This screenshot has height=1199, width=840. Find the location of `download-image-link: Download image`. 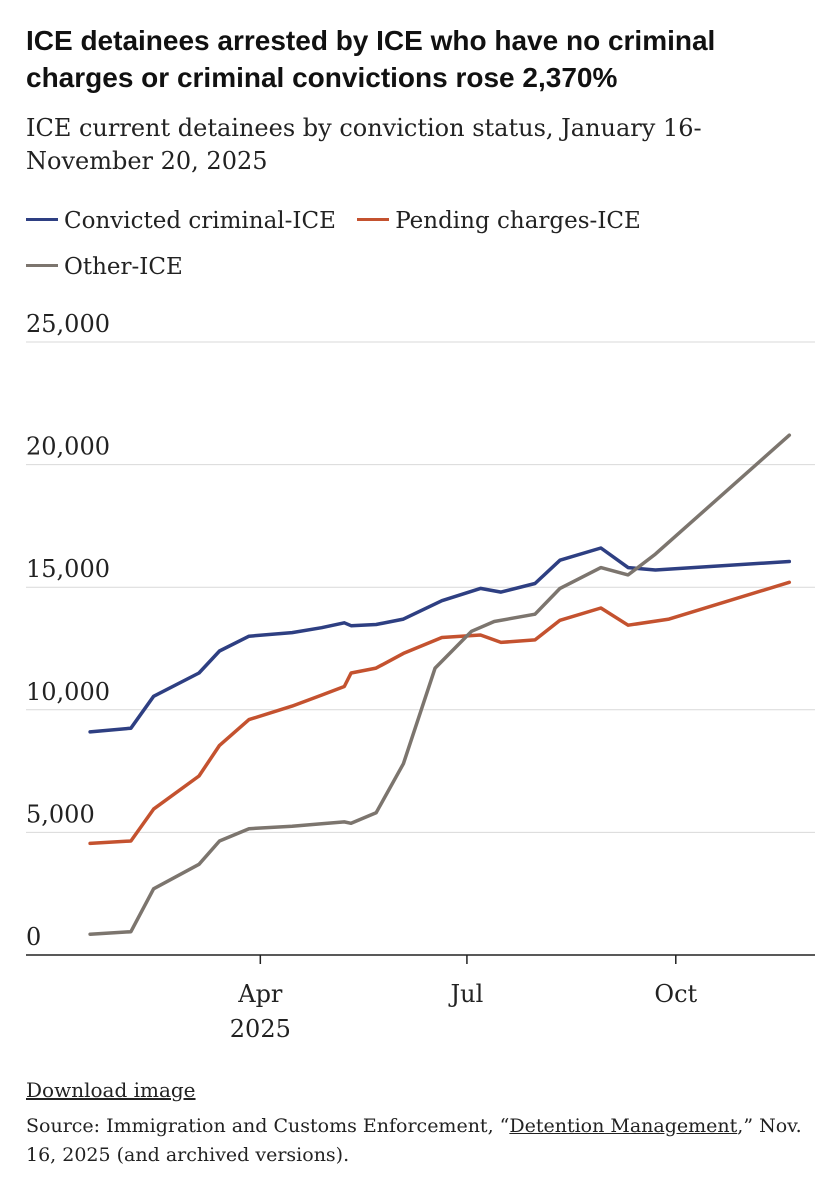

download-image-link: Download image is located at coordinates (111, 1090).